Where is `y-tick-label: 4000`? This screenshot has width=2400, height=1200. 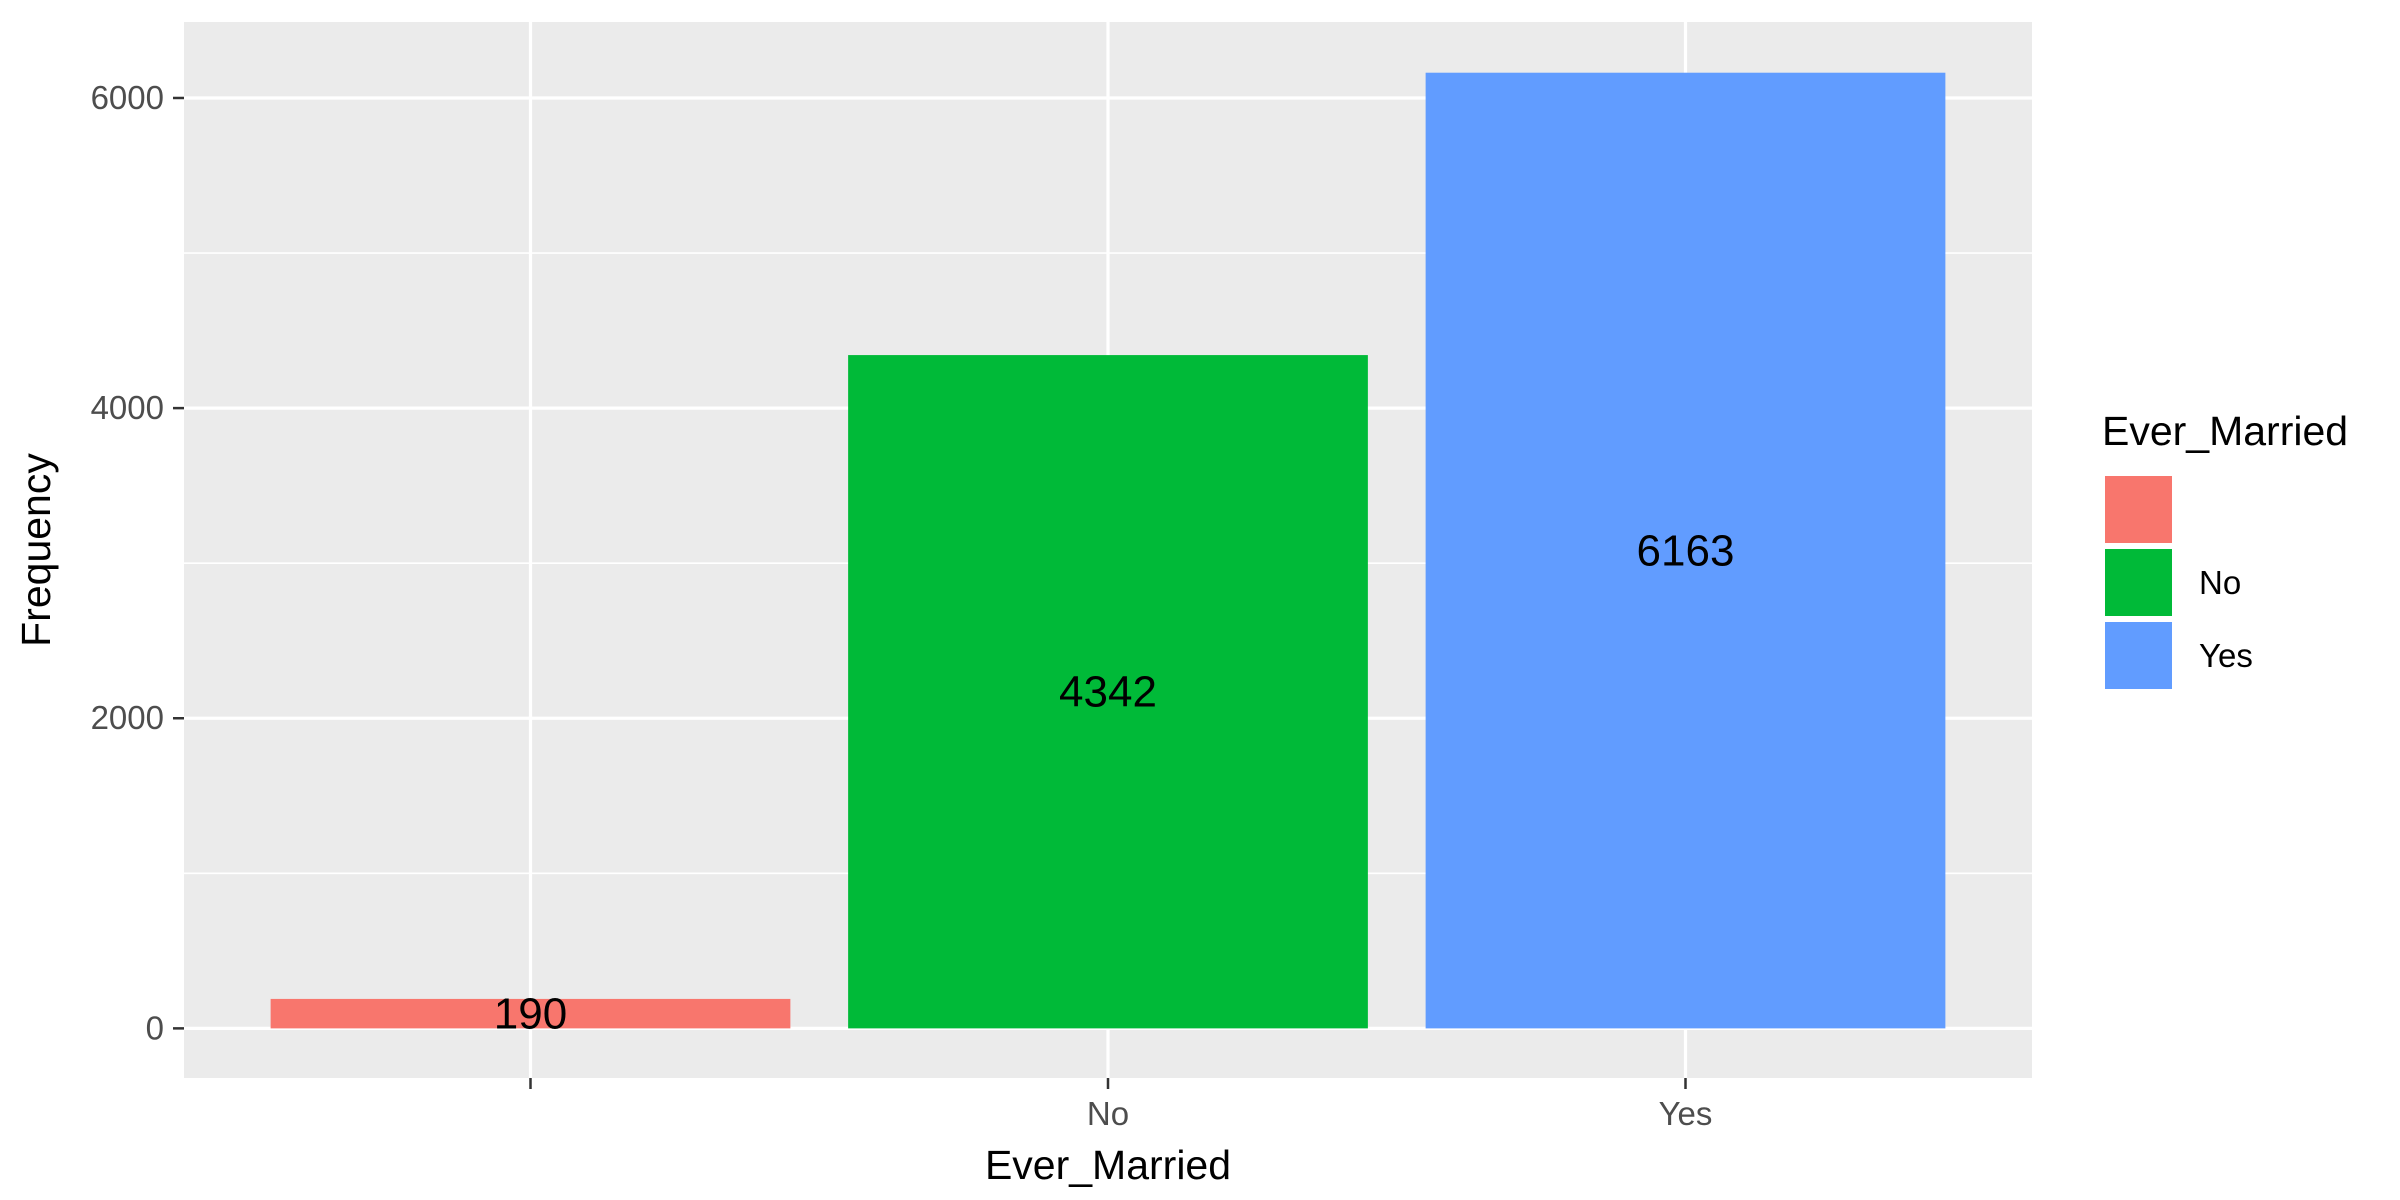 y-tick-label: 4000 is located at coordinates (127, 407).